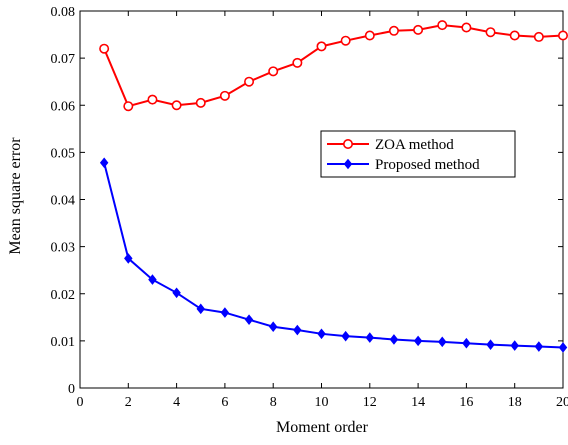 The width and height of the screenshot is (568, 445). I want to click on x-tick-label: 18, so click(515, 402).